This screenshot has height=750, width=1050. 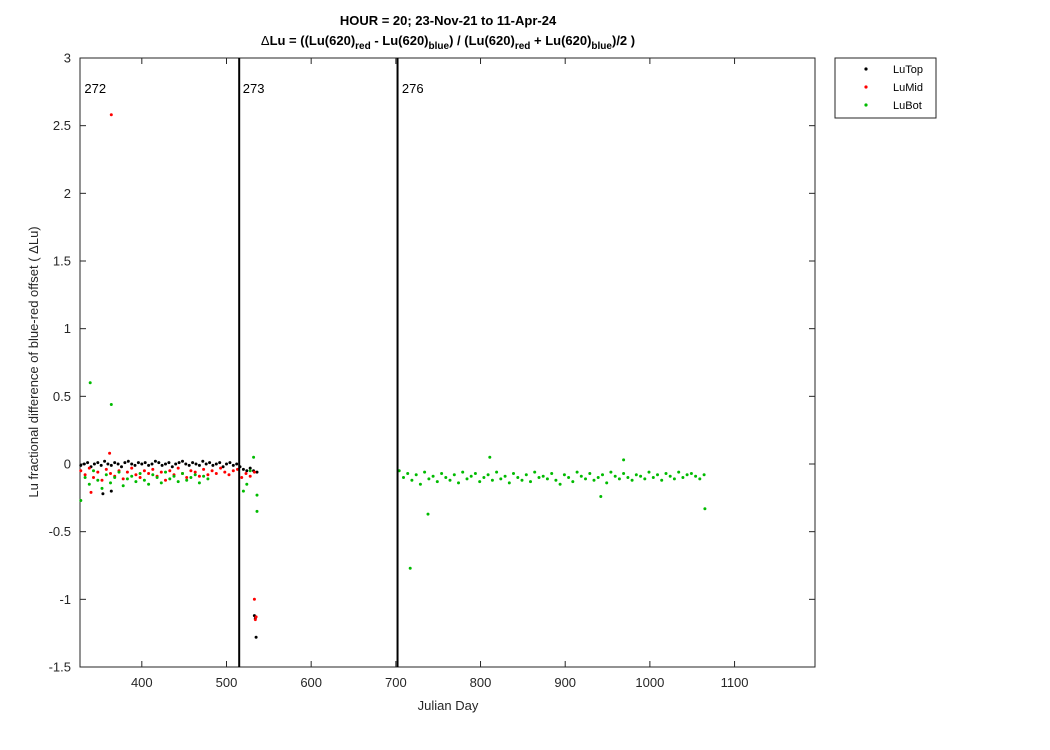 I want to click on x-tick-label: 900, so click(x=565, y=682).